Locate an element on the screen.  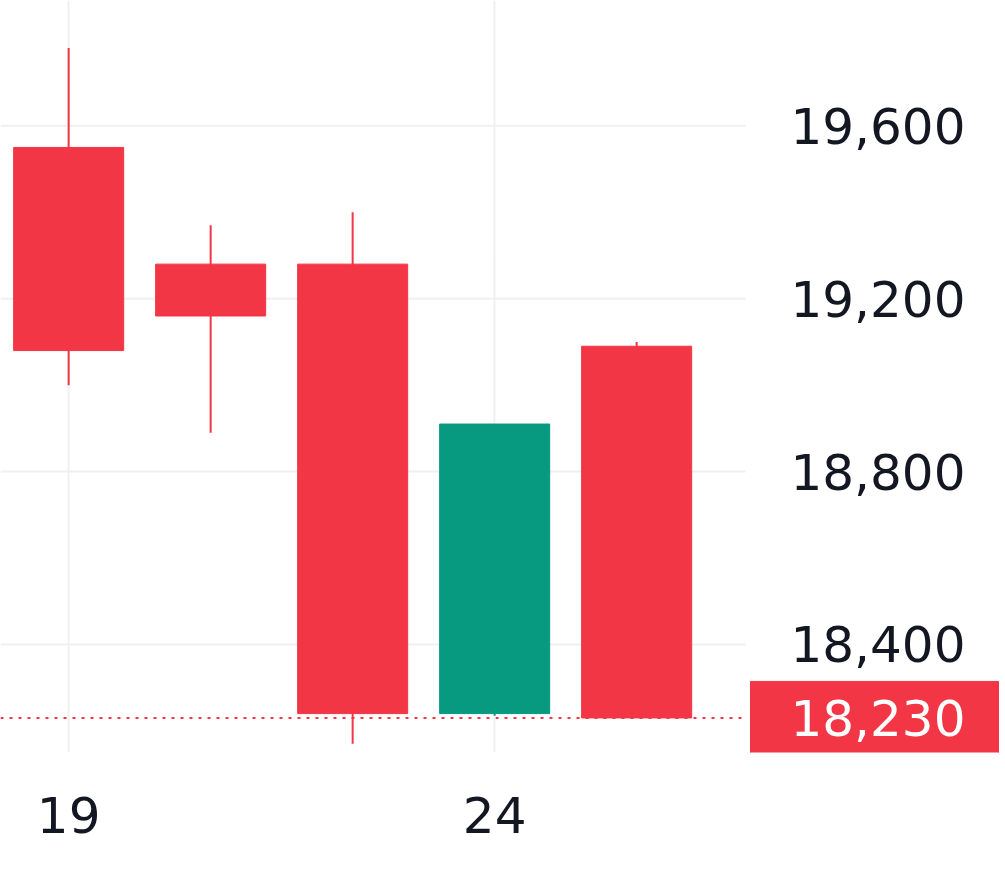
ref-line-label: 18,230 is located at coordinates (878, 718).